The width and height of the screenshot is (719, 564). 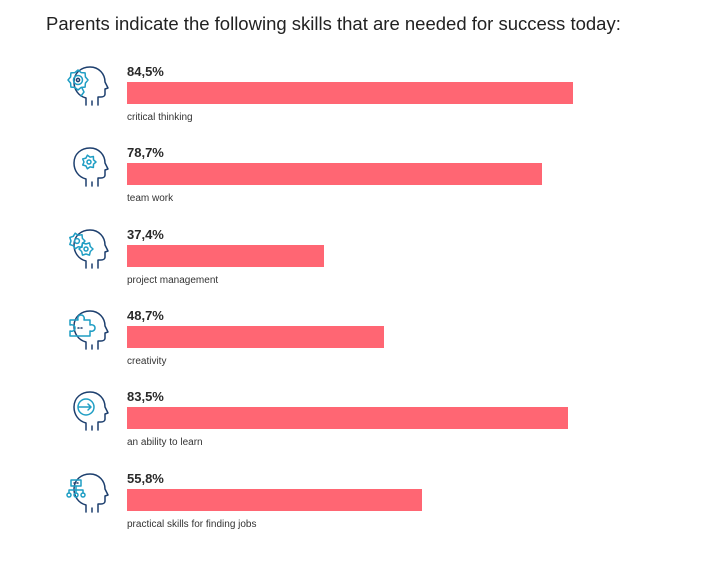 I want to click on category-label: creativity, so click(x=147, y=361).